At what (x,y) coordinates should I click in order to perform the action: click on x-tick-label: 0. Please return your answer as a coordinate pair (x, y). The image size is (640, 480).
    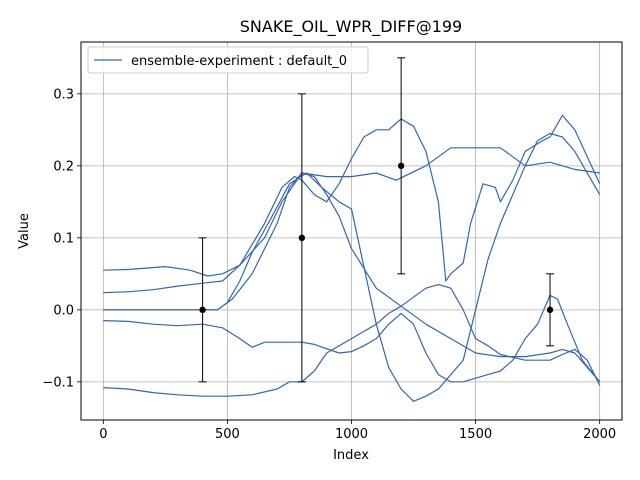
    Looking at the image, I should click on (103, 434).